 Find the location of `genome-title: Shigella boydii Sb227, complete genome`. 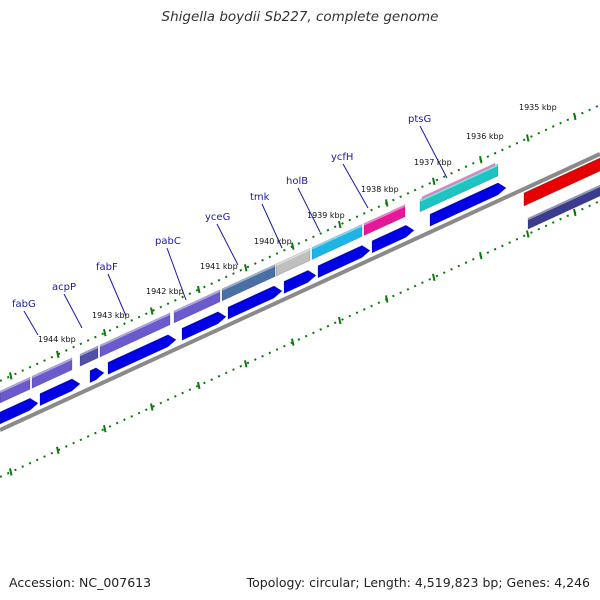

genome-title: Shigella boydii Sb227, complete genome is located at coordinates (300, 17).